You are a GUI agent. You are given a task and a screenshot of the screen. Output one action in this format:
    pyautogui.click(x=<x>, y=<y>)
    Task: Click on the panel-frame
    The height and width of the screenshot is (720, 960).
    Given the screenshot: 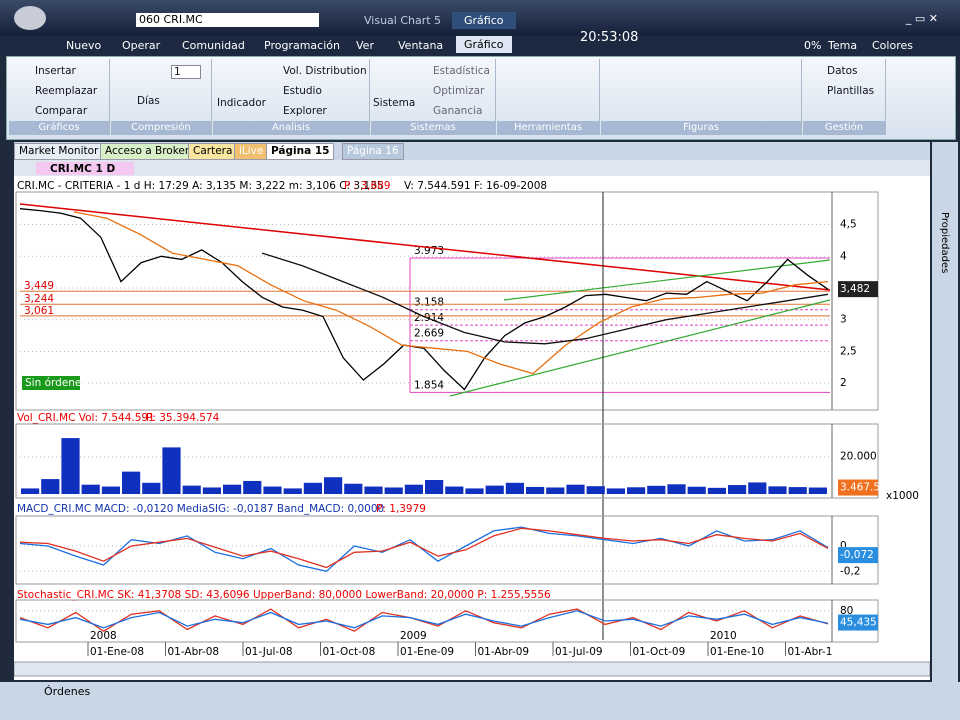 What is the action you would take?
    pyautogui.click(x=447, y=461)
    